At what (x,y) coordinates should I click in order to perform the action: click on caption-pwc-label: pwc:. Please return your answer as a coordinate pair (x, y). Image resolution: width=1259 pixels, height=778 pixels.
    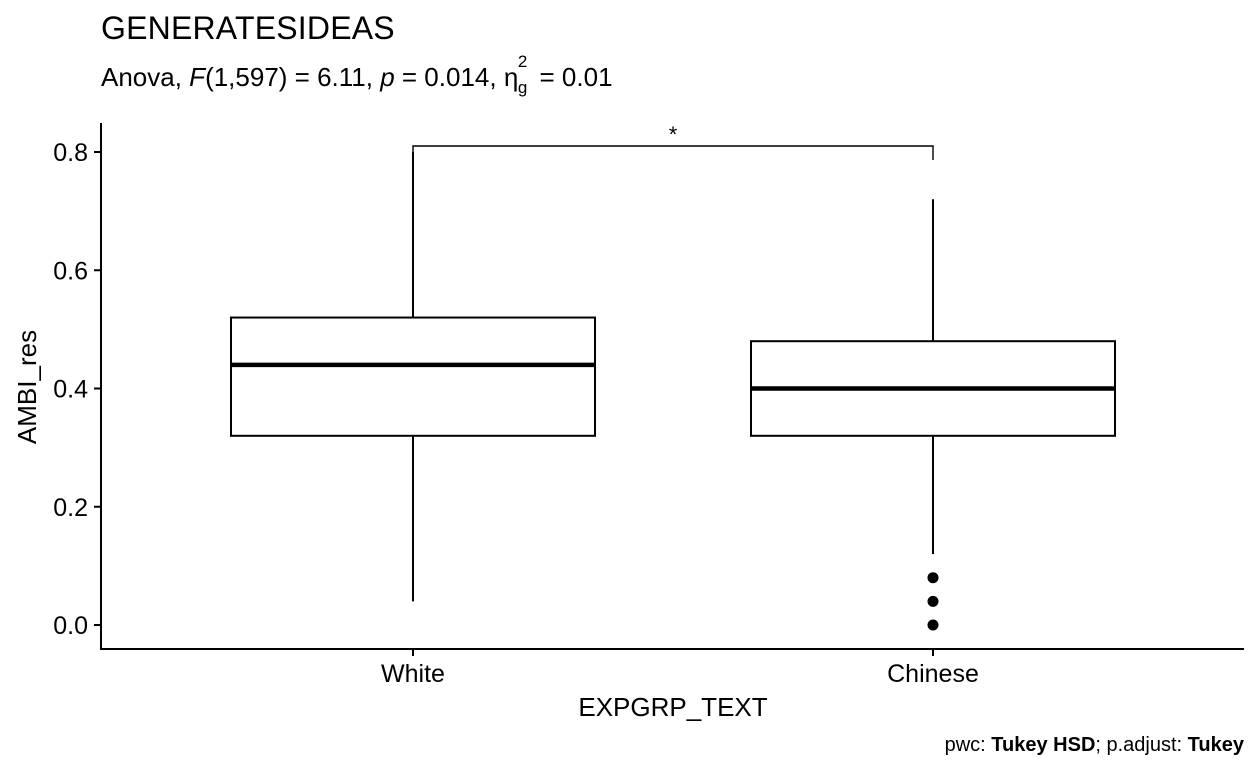
    Looking at the image, I should click on (968, 745).